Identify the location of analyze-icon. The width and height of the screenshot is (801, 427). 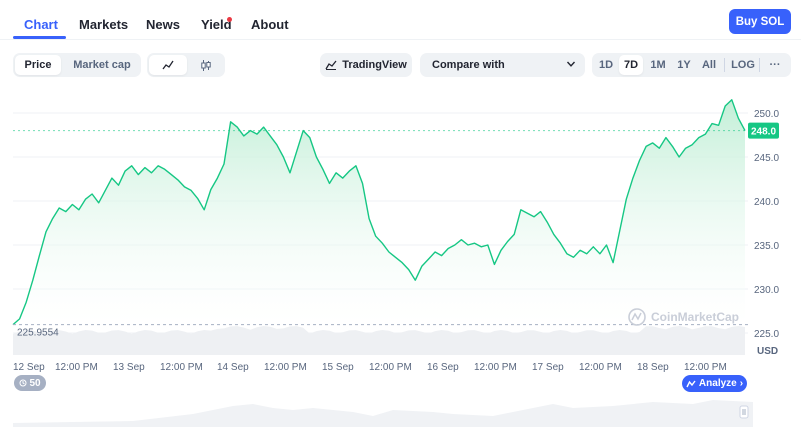
(691, 383).